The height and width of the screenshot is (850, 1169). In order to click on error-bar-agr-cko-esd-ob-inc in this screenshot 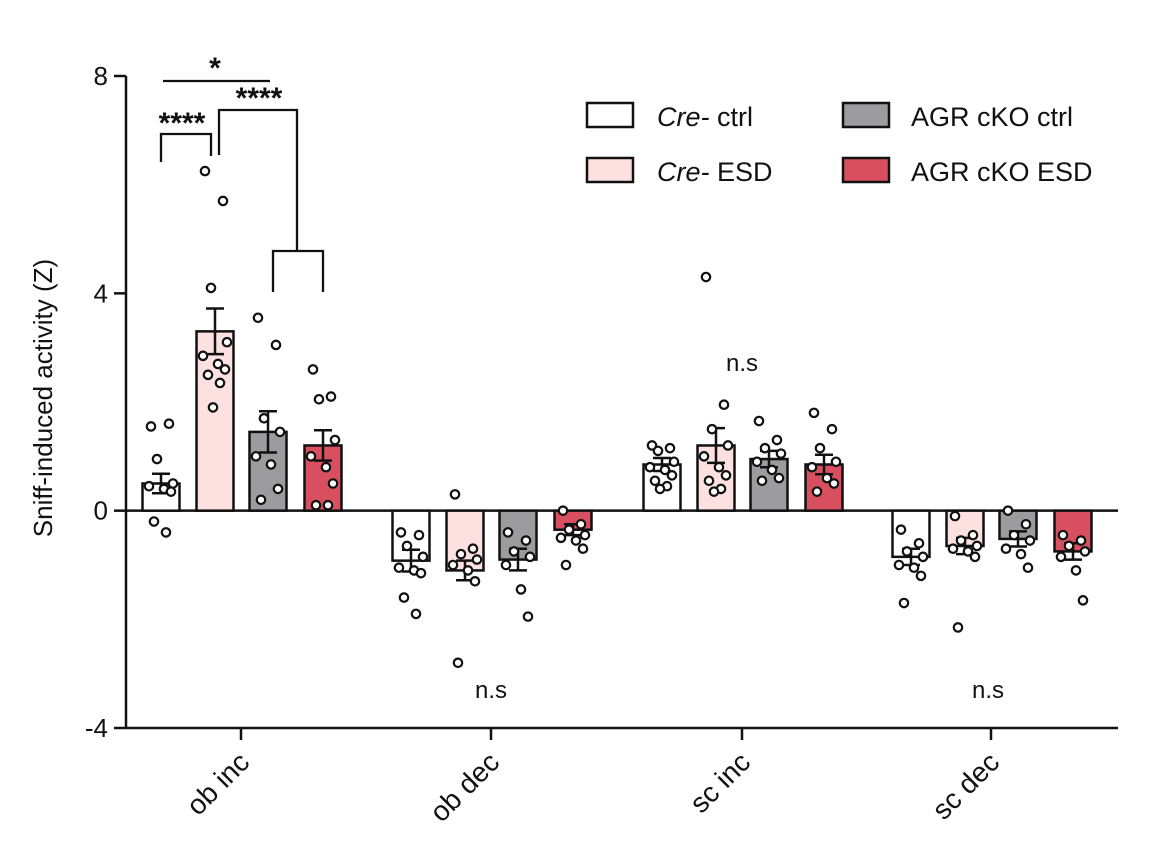, I will do `click(323, 445)`.